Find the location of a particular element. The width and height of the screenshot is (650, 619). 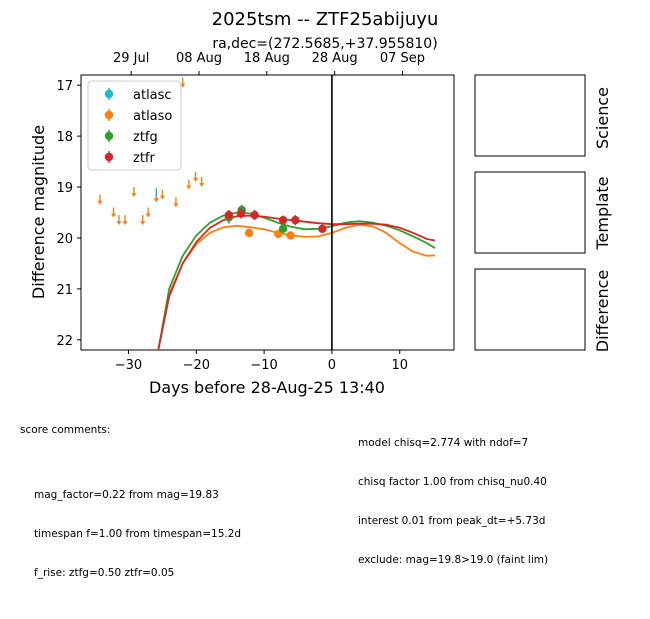

score-comment-line: f_rise: ztfg=0.50 ztfr=0.05 is located at coordinates (104, 573).